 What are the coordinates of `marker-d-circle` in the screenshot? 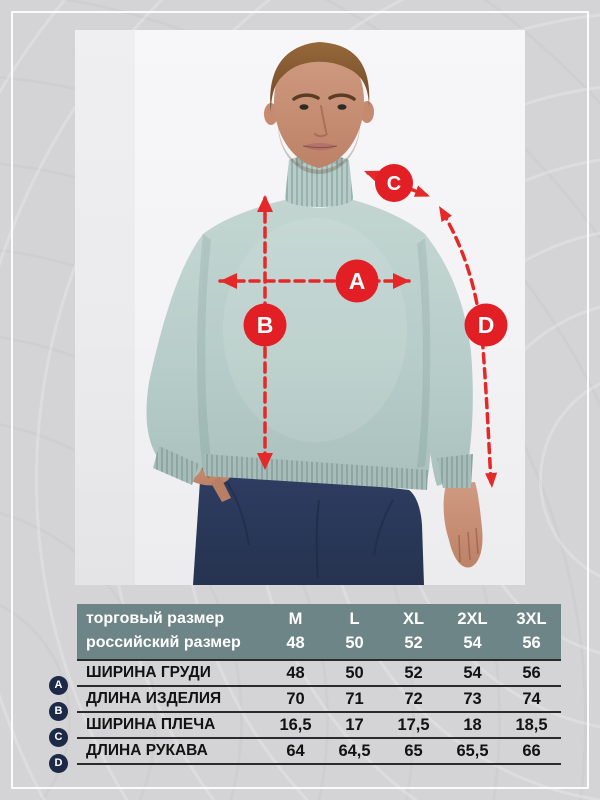 It's located at (486, 325).